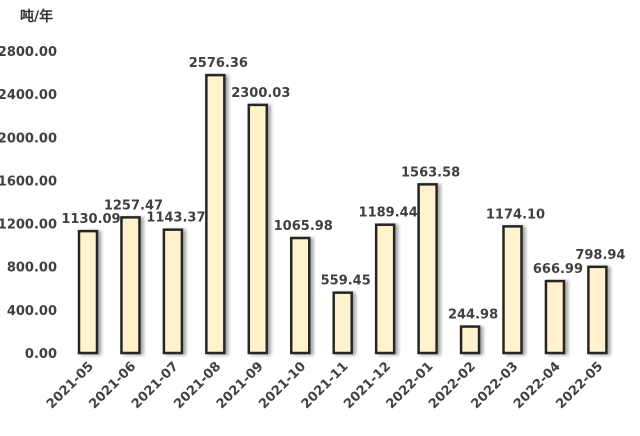 The image size is (640, 436). Describe the element at coordinates (175, 218) in the screenshot. I see `data-label: 1143.37` at that location.